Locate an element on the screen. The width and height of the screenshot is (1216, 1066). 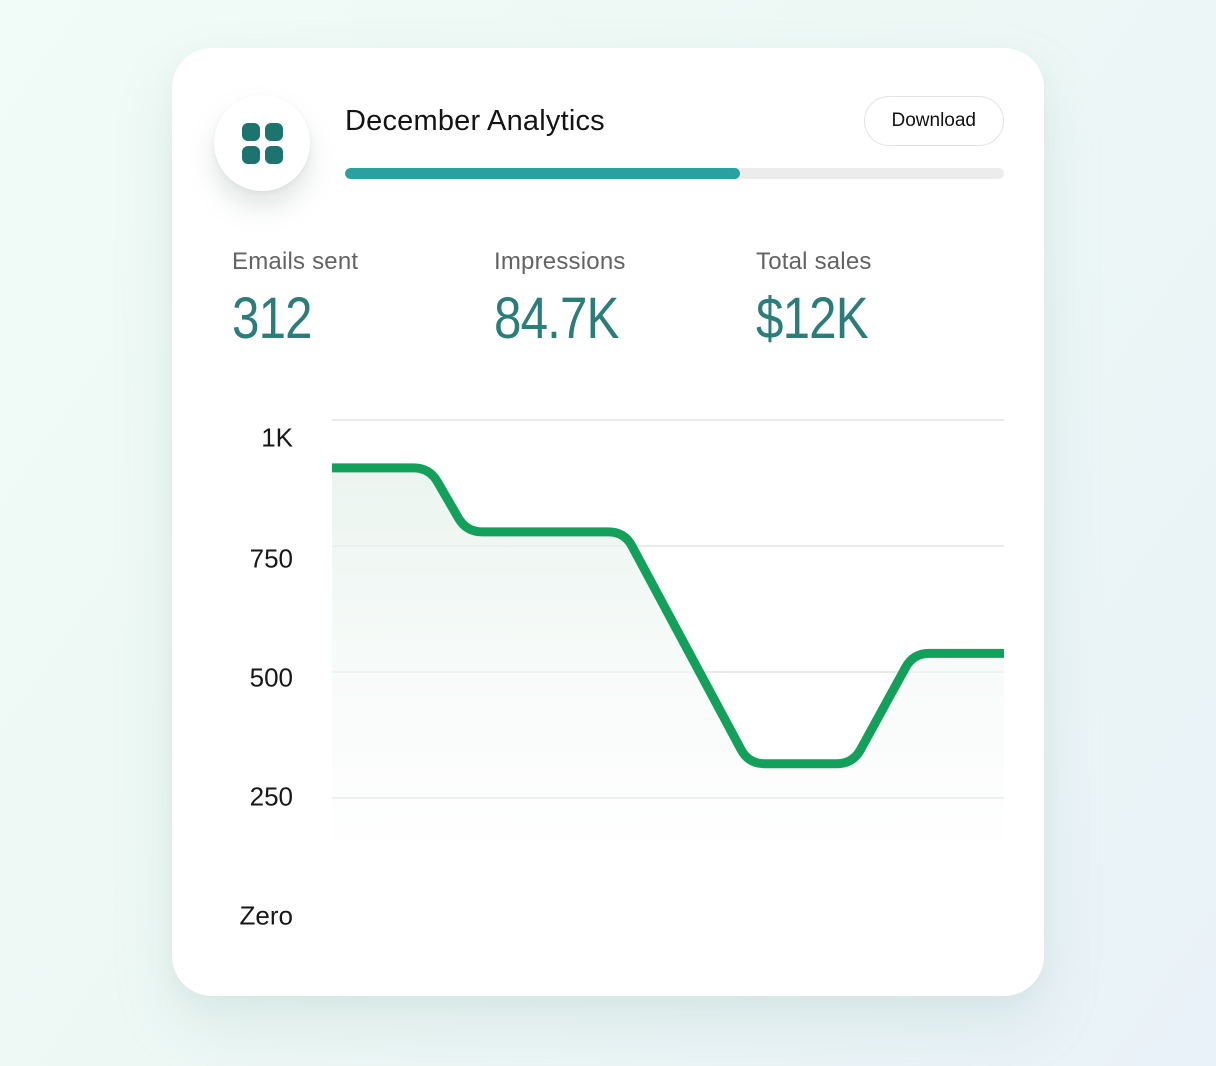
stat-impressions: Impressions 84.7K is located at coordinates (625, 300).